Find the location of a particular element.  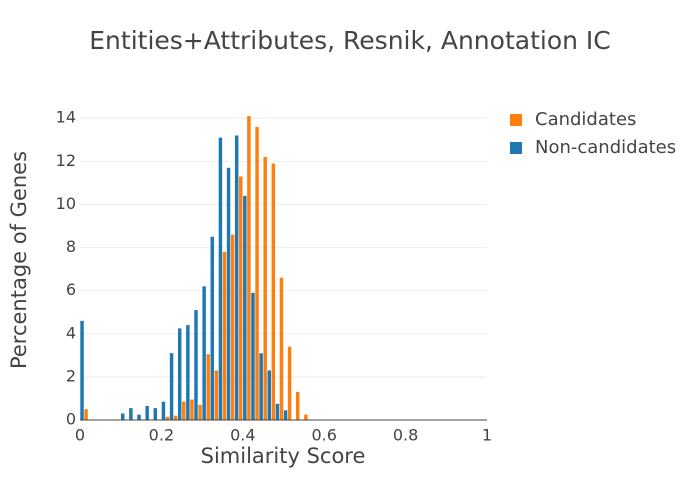

y-tick-label: 12 is located at coordinates (66, 160).